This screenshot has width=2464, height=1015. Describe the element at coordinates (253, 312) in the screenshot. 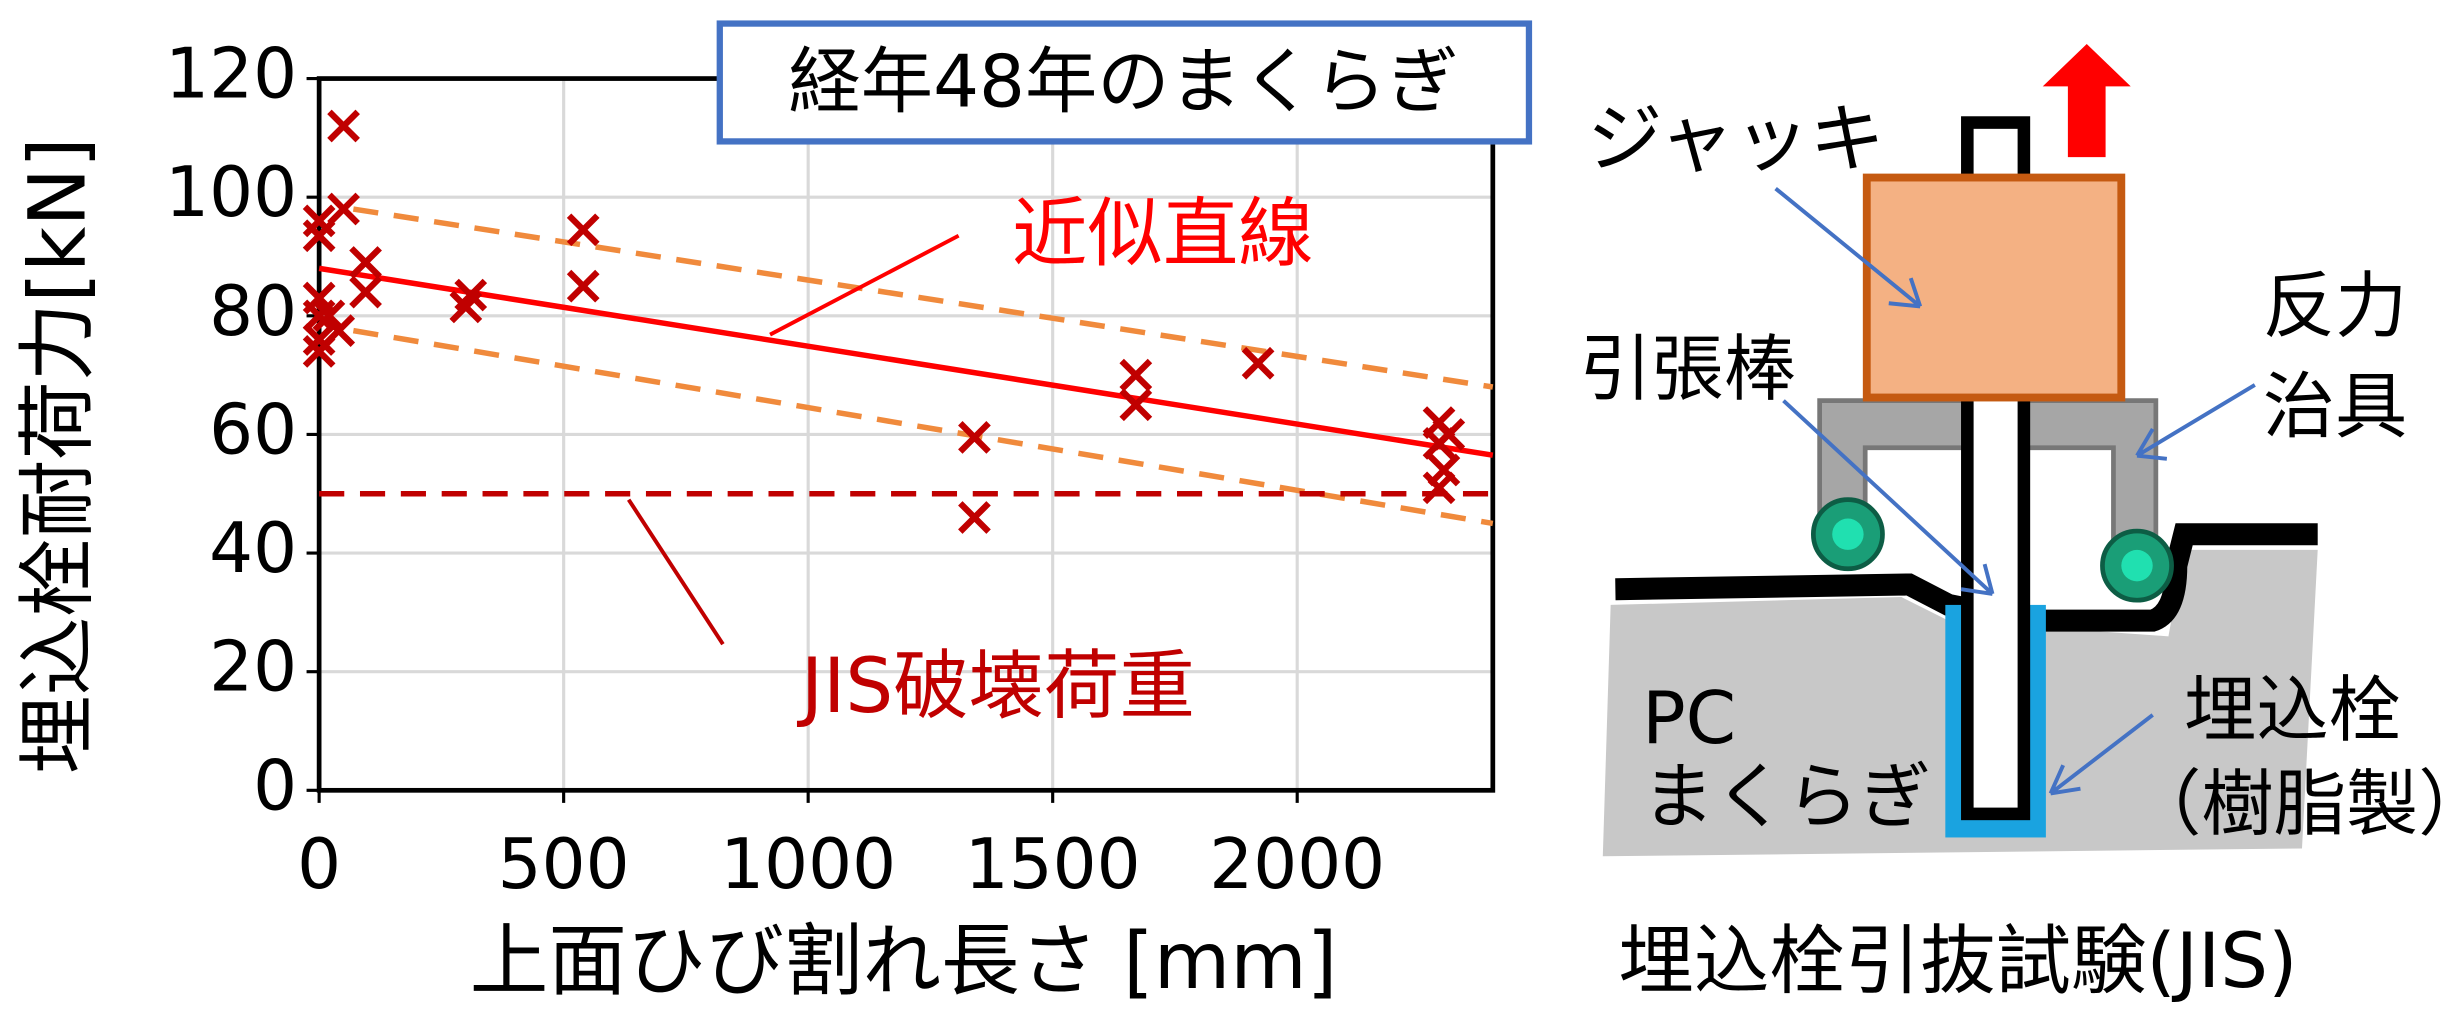

I see `y-tick-label: 80` at that location.